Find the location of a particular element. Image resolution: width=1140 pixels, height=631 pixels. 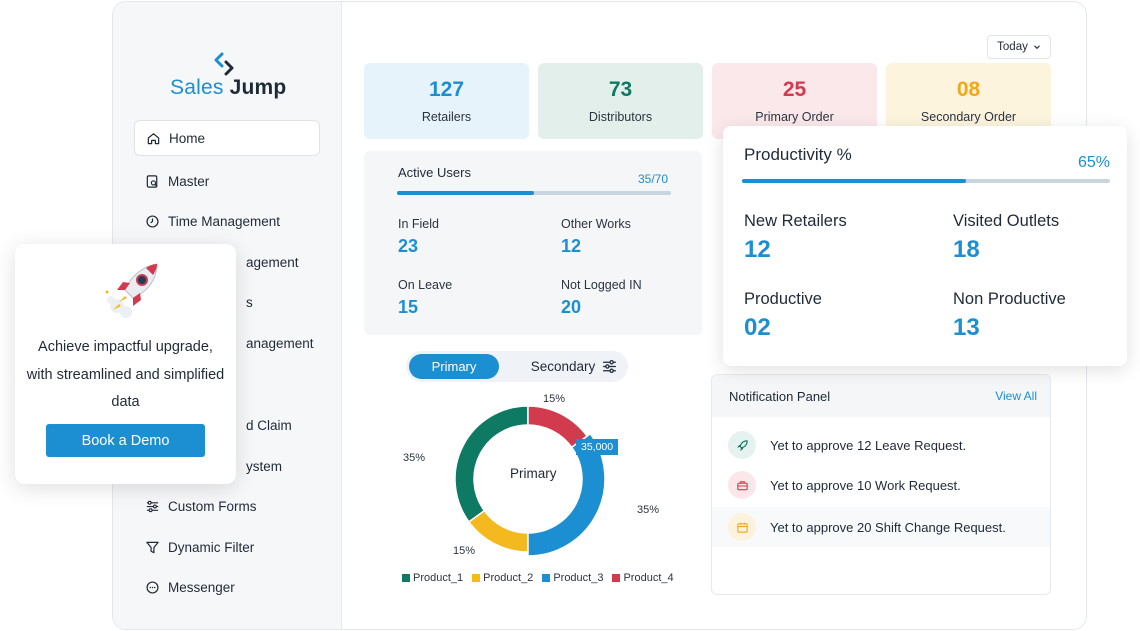

stat-value: 13 is located at coordinates (966, 327).